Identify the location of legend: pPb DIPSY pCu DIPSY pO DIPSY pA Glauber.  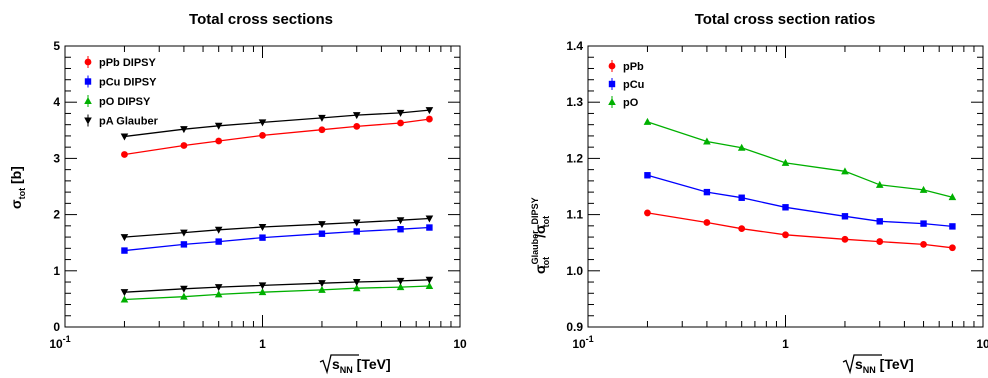
(121, 92).